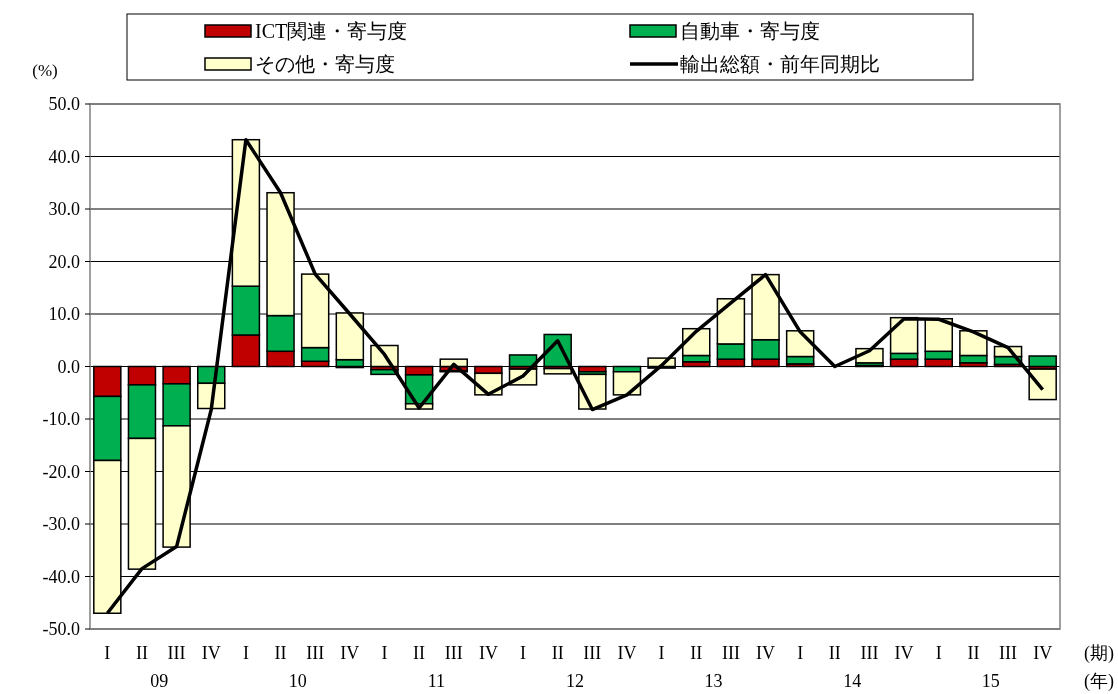 The image size is (1118, 694). What do you see at coordinates (1099, 653) in the screenshot?
I see `x-axis-title: (期)` at bounding box center [1099, 653].